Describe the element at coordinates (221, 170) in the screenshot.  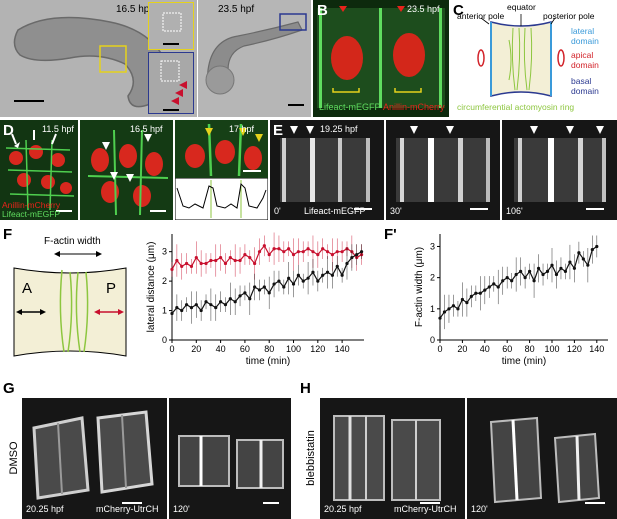
I see `panel-d-image-3: 17 hpf` at that location.